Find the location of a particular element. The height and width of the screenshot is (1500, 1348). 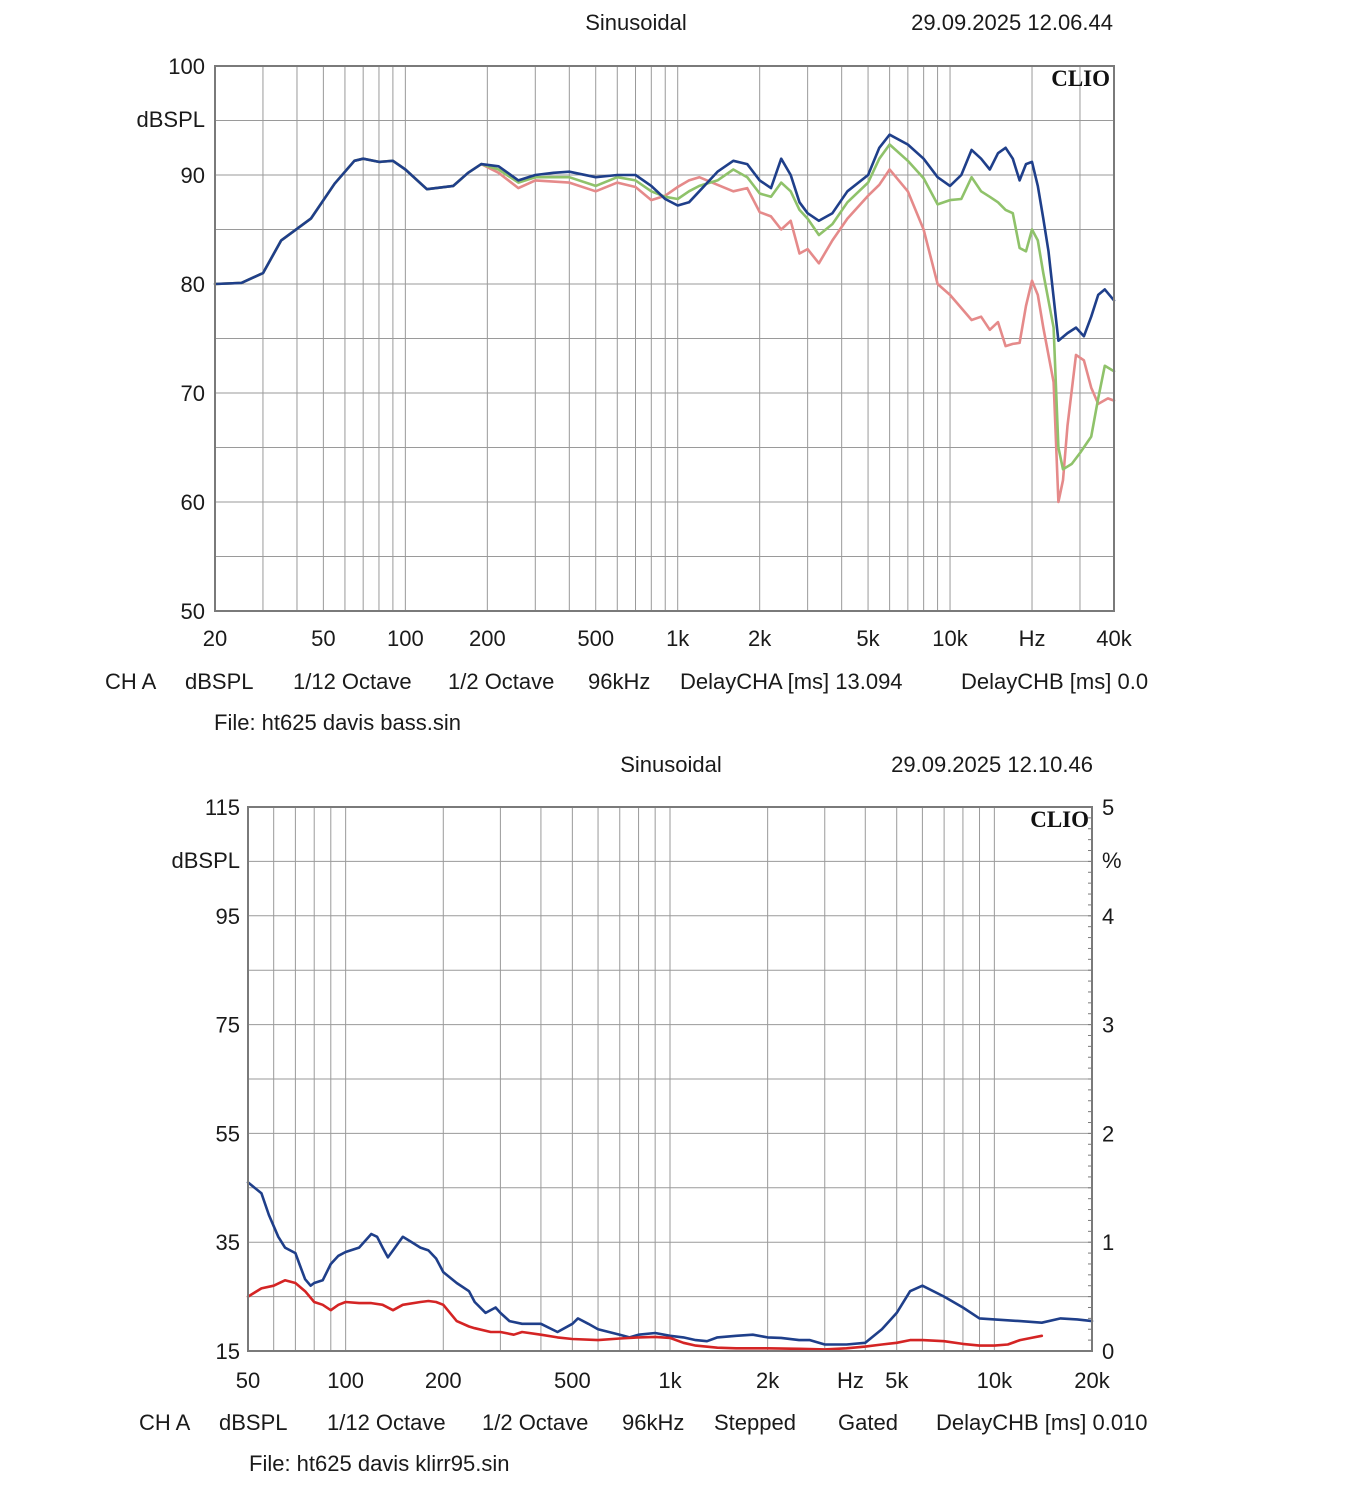

chart2-y2-tick-label: 4 is located at coordinates (1108, 916).